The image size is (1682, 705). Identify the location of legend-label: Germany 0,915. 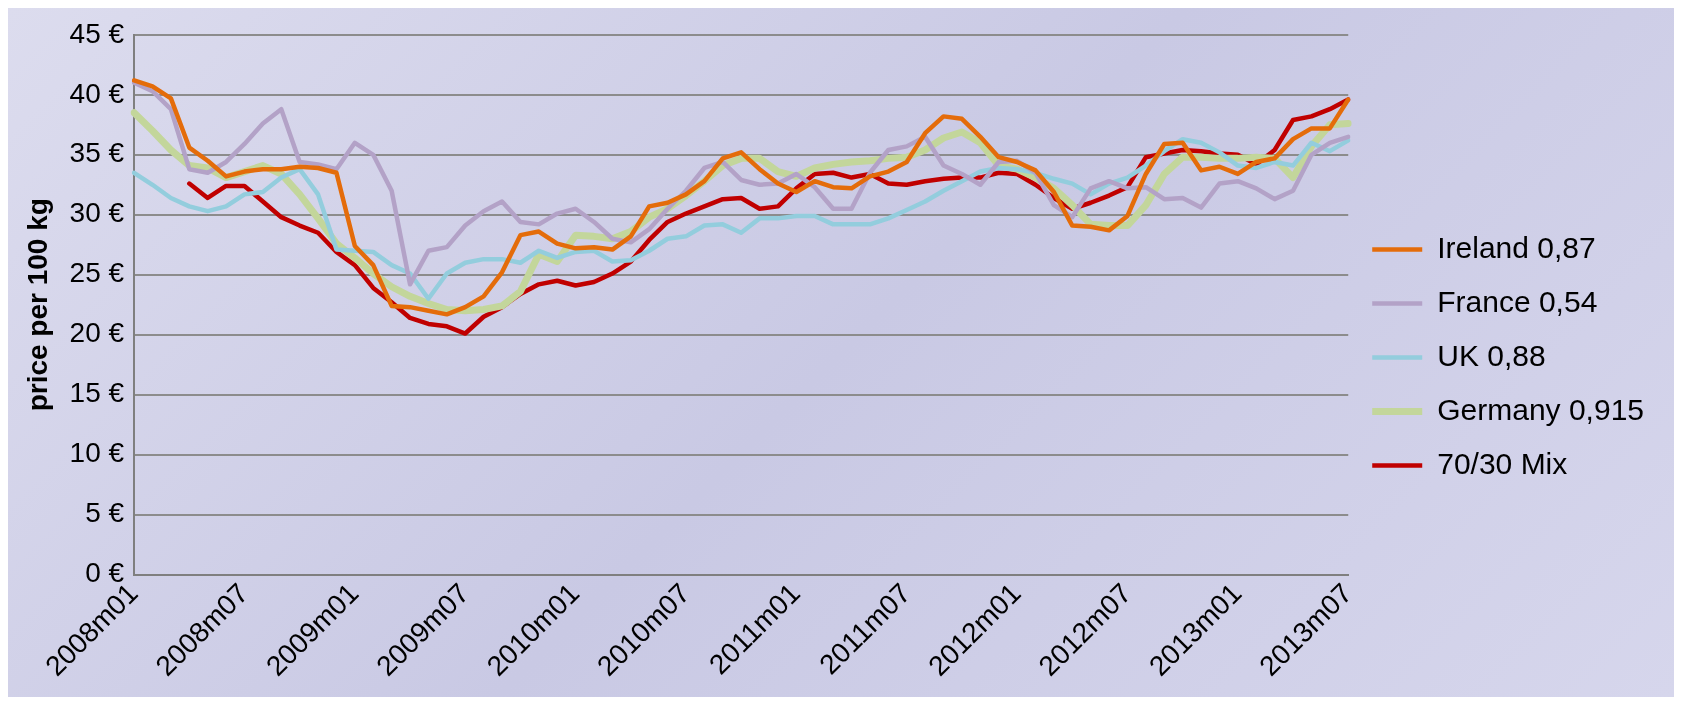
(1540, 409).